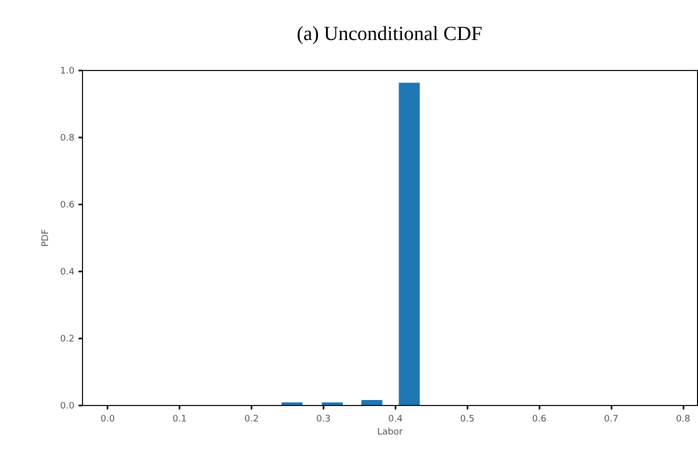 The height and width of the screenshot is (454, 698). What do you see at coordinates (611, 419) in the screenshot?
I see `x-tick-label: 0.7` at bounding box center [611, 419].